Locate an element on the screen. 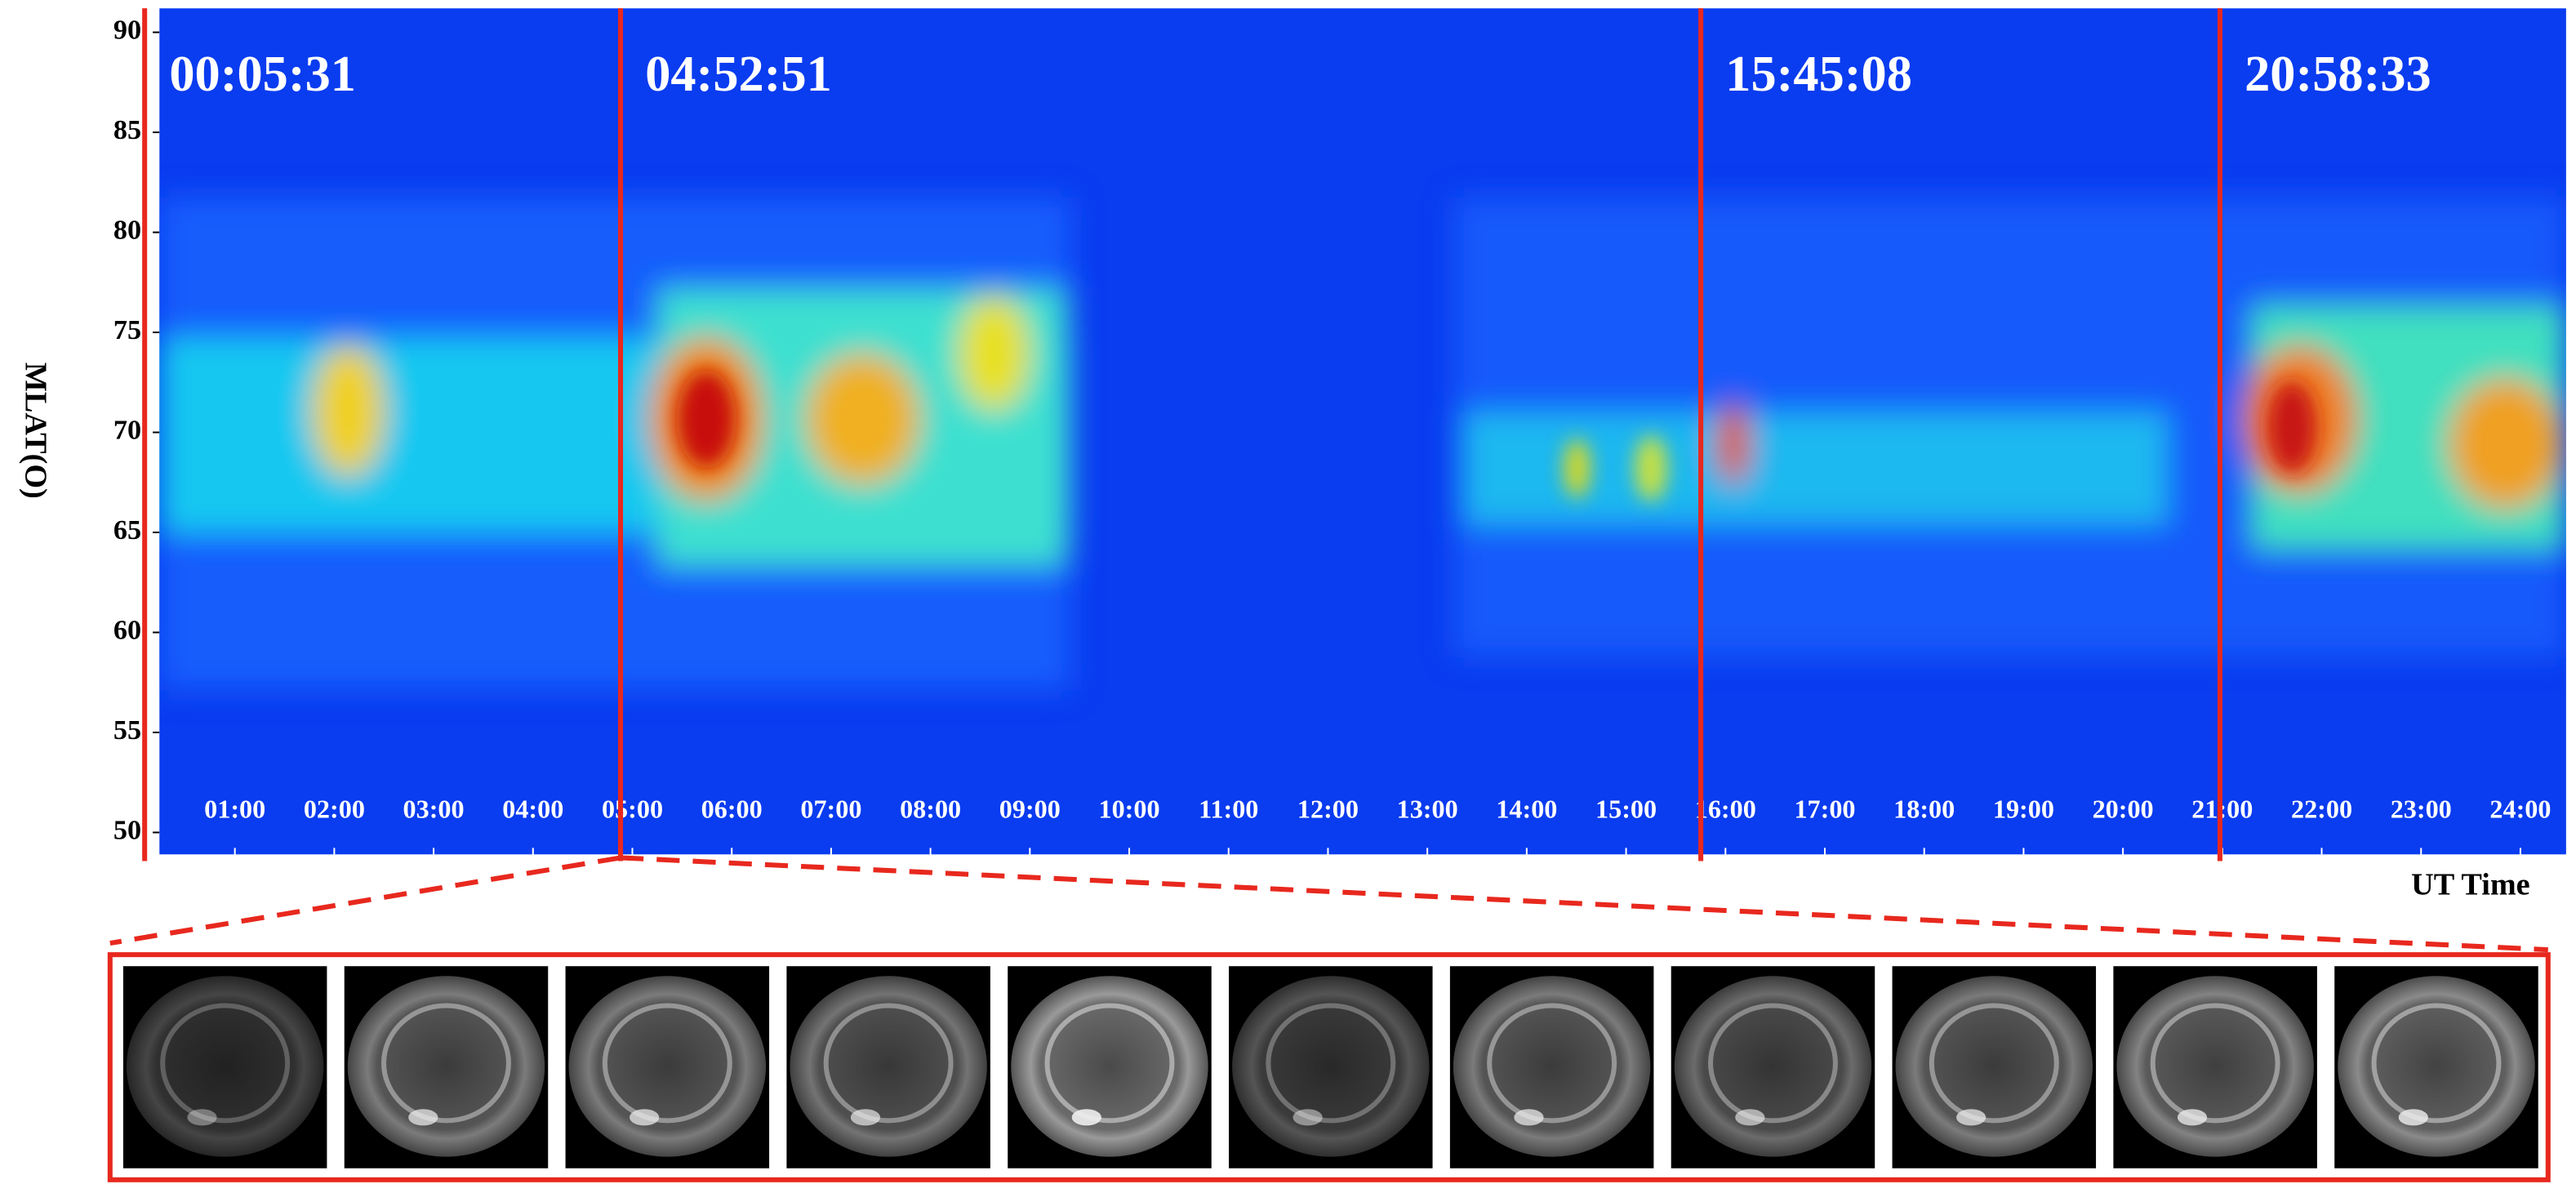  y-tick-label: 80 is located at coordinates (127, 230).